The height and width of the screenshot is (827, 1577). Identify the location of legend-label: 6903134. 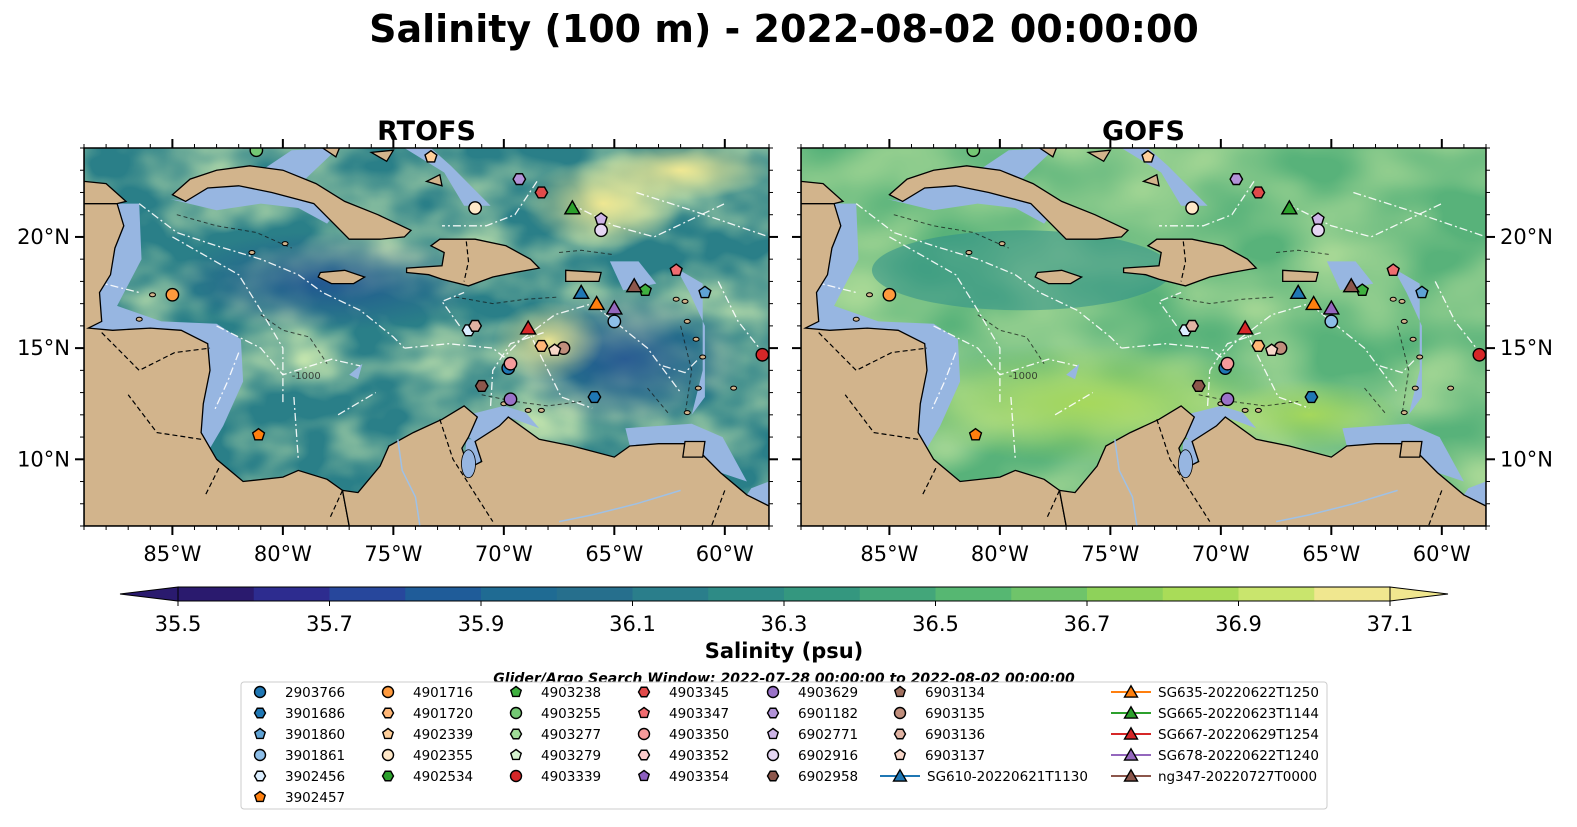
(955, 693).